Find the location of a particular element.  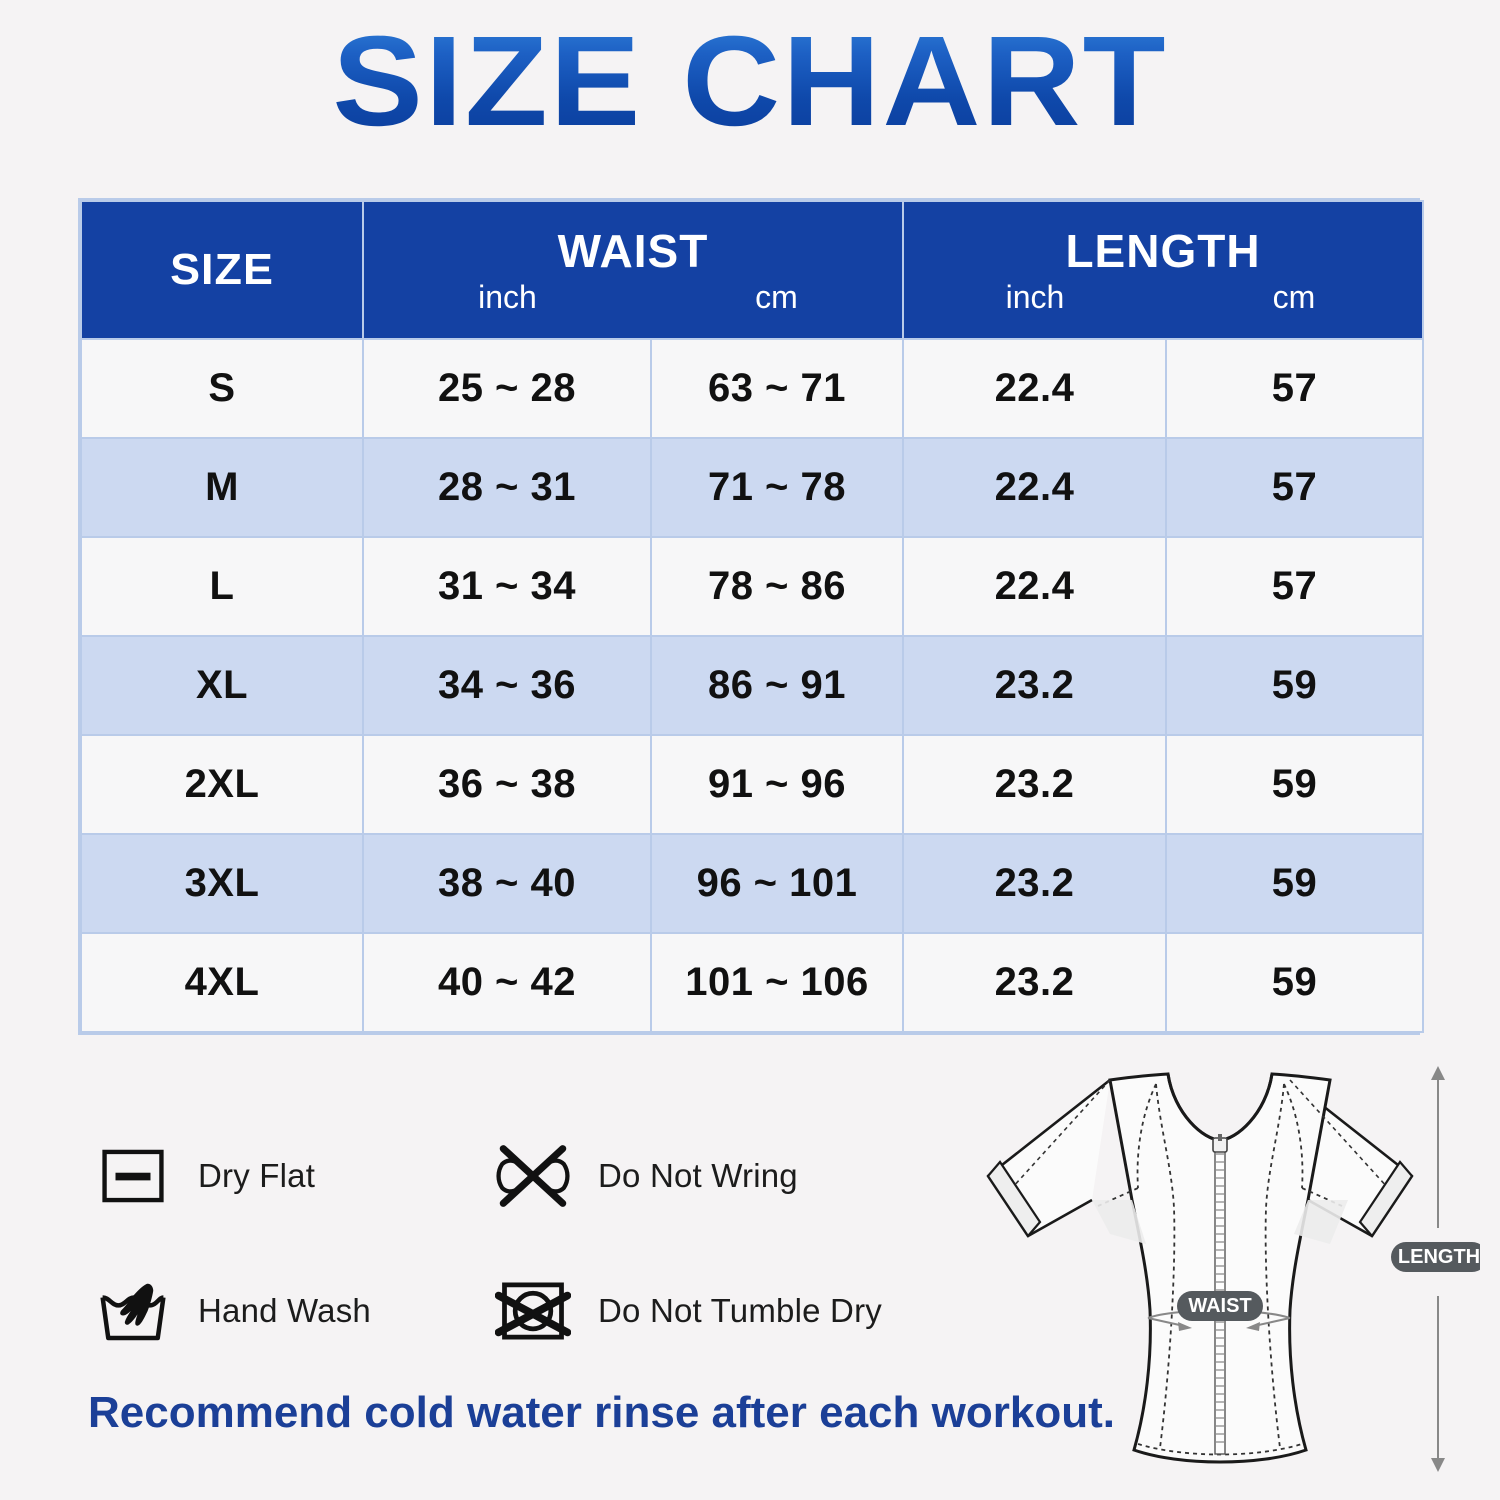

cell-size: S is located at coordinates (222, 388).